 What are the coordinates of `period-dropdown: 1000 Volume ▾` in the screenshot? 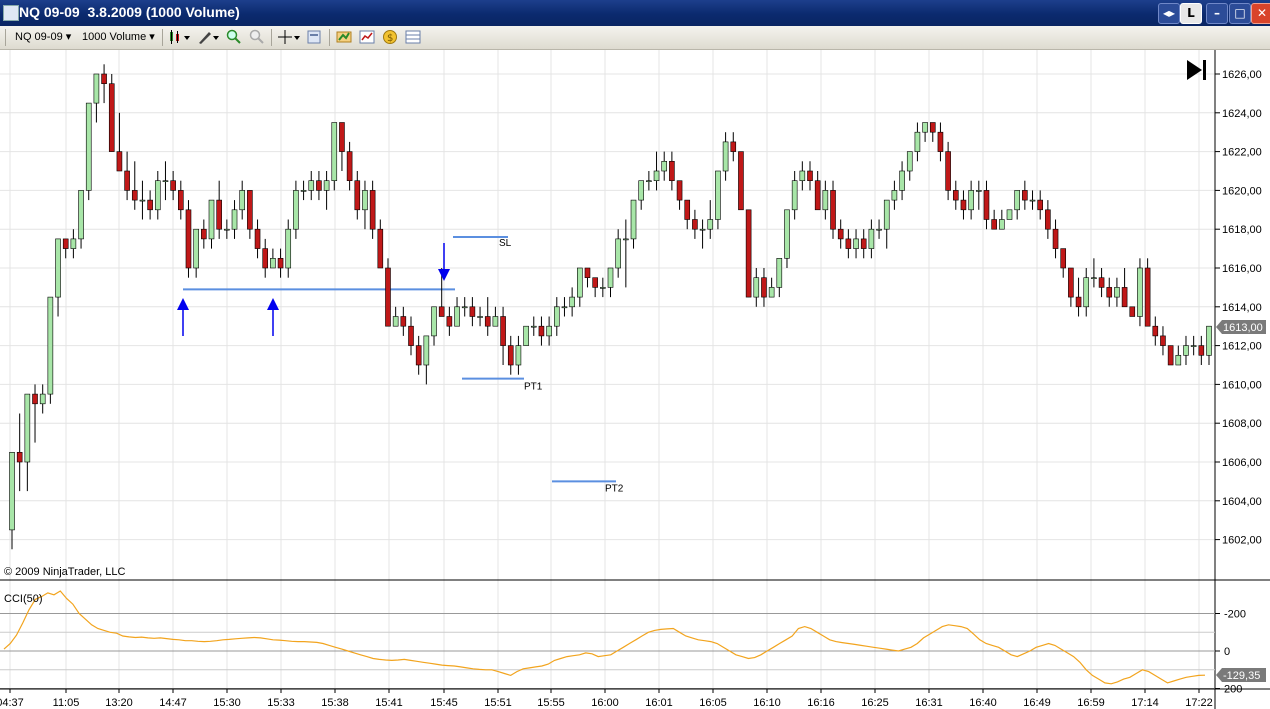 It's located at (118, 37).